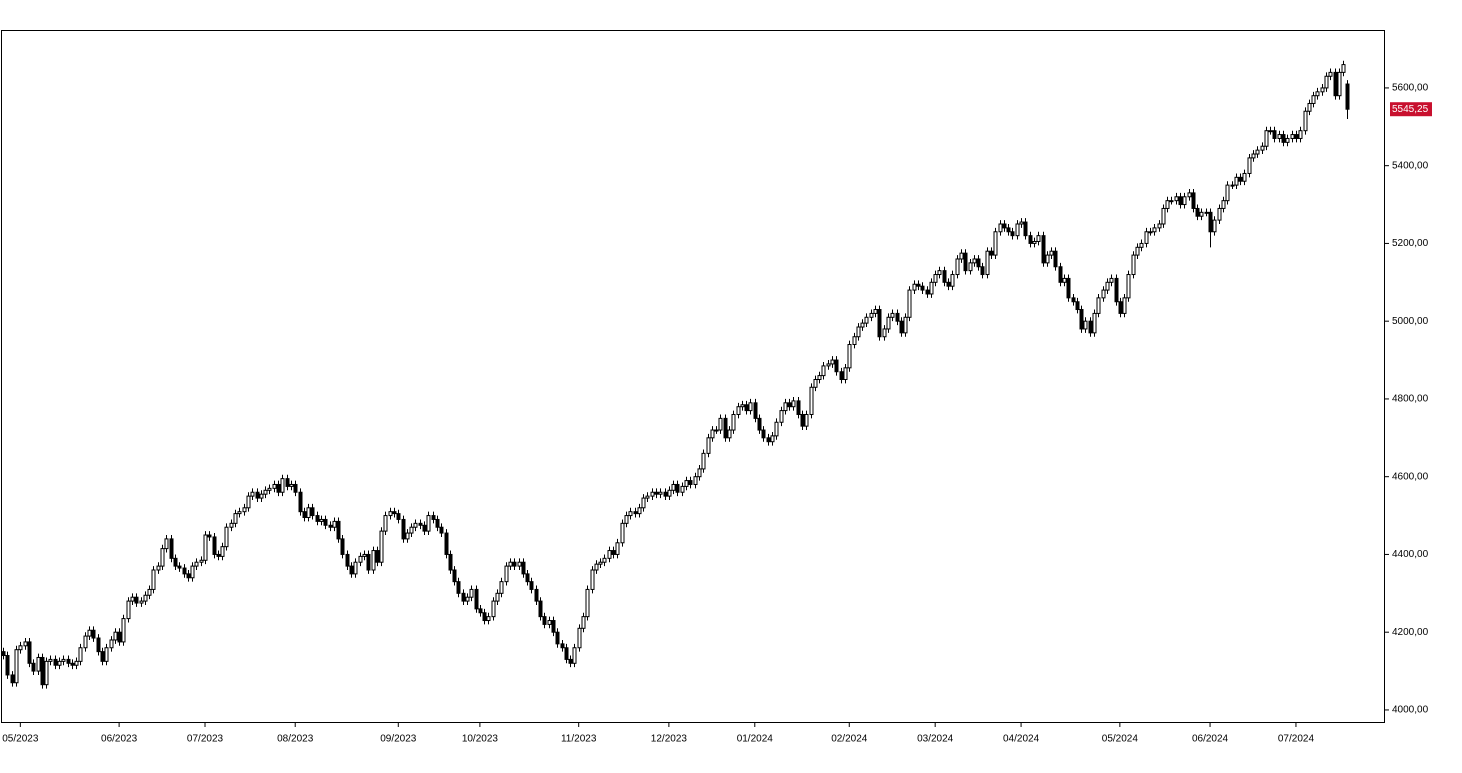 The height and width of the screenshot is (773, 1462). Describe the element at coordinates (579, 739) in the screenshot. I see `x-tick-label: 11/2023` at that location.